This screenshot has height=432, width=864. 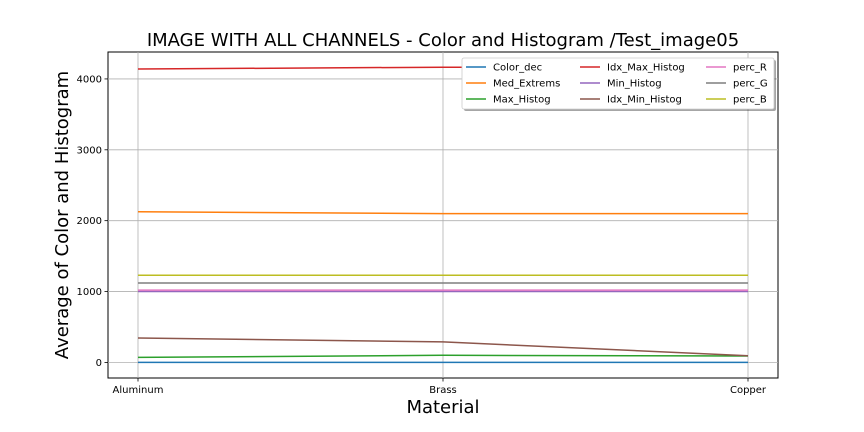 I want to click on legend-label: Idx_Max_Histog, so click(x=646, y=68).